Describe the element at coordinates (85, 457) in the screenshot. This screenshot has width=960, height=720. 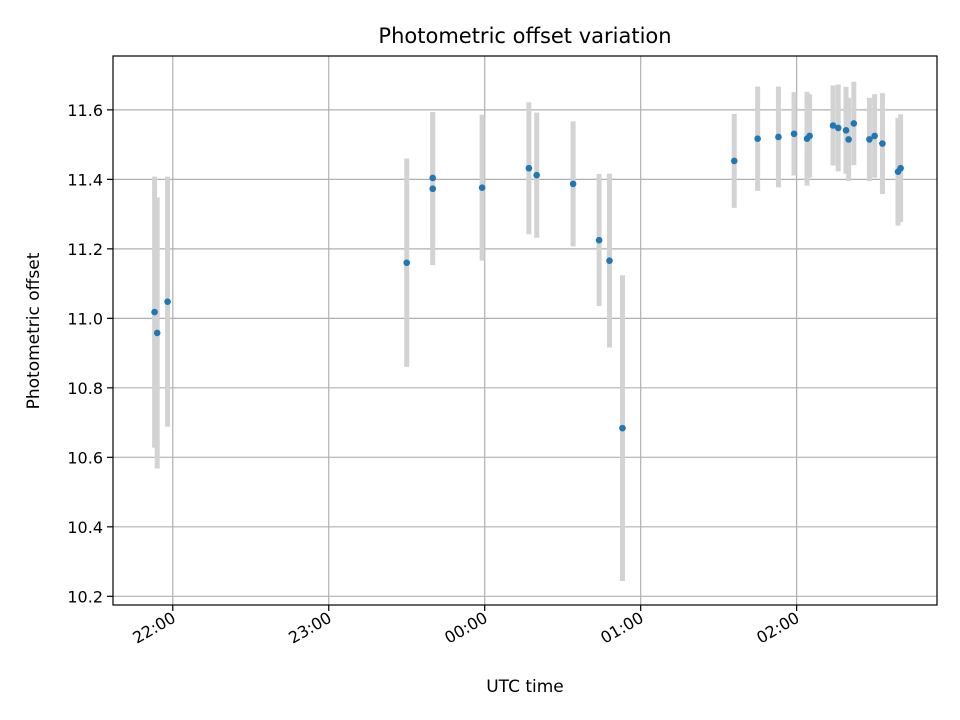
I see `y-tick-label: 10.6` at that location.